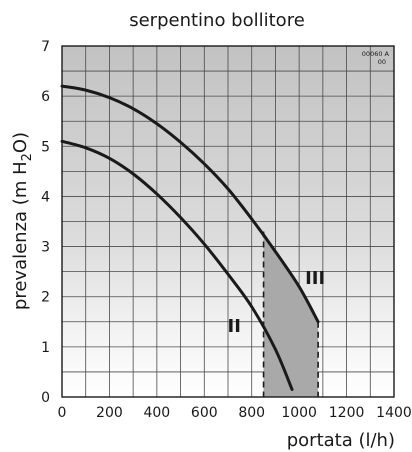  I want to click on y-axis-title-sub: 2, so click(27, 157).